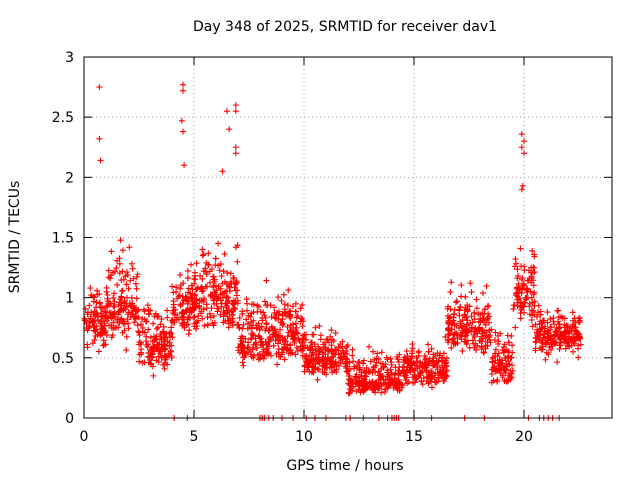 The image size is (640, 480). I want to click on x-tick-label: 20, so click(524, 437).